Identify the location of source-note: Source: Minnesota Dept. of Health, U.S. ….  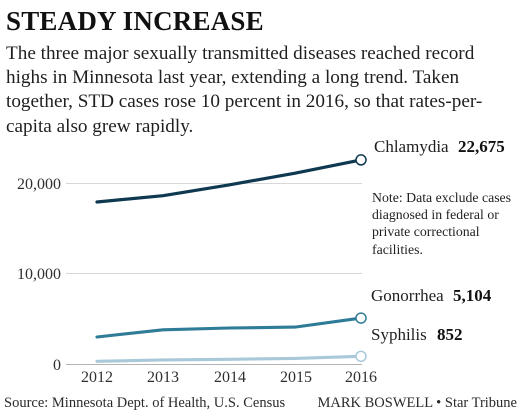
(145, 403).